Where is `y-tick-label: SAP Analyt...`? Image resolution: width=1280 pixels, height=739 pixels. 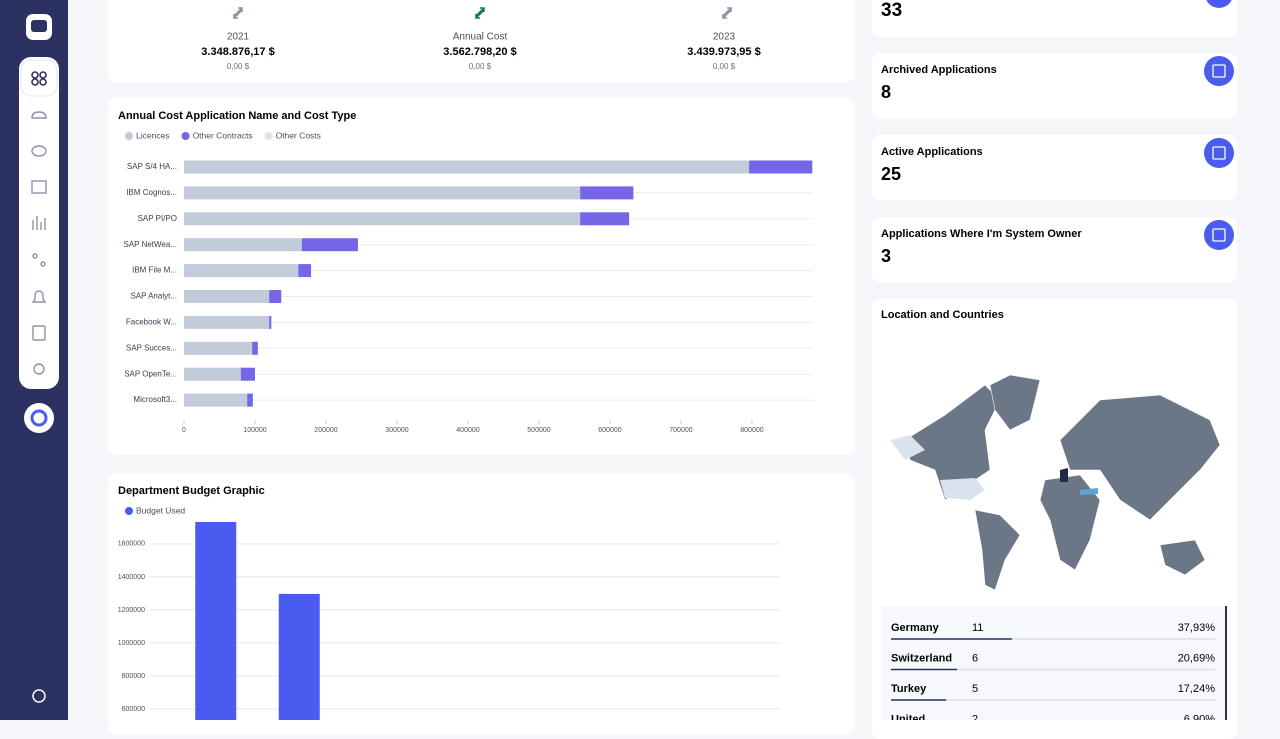 y-tick-label: SAP Analyt... is located at coordinates (153, 296).